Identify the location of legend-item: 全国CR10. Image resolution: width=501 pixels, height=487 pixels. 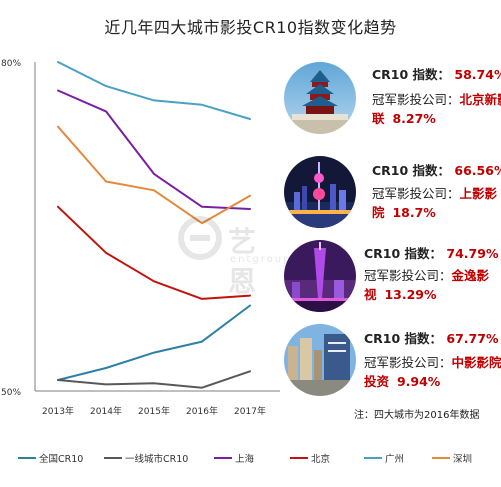
(50, 458).